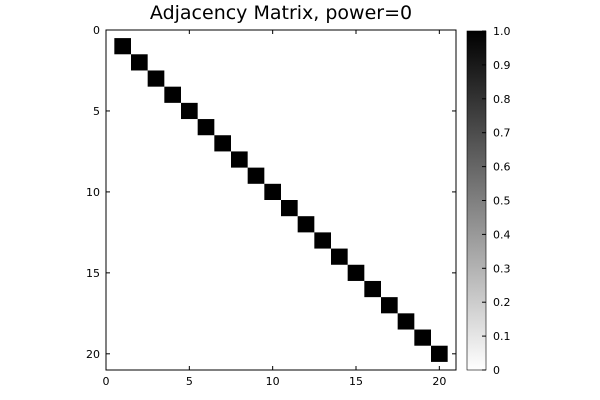  Describe the element at coordinates (502, 336) in the screenshot. I see `colorbar-tick-label: 0.1` at that location.